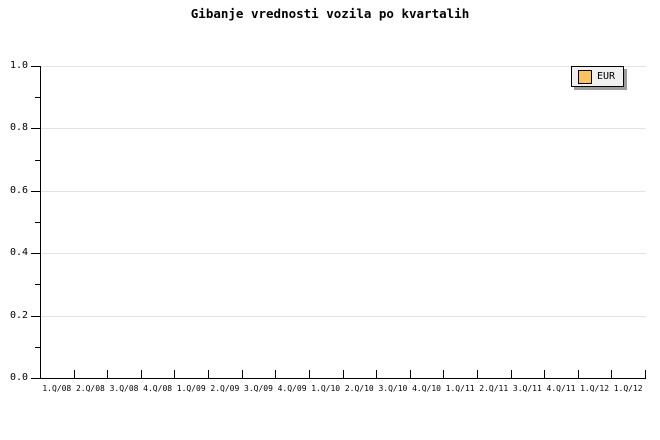 The height and width of the screenshot is (440, 660). What do you see at coordinates (18, 127) in the screenshot?
I see `y-tick-label: 0.8` at bounding box center [18, 127].